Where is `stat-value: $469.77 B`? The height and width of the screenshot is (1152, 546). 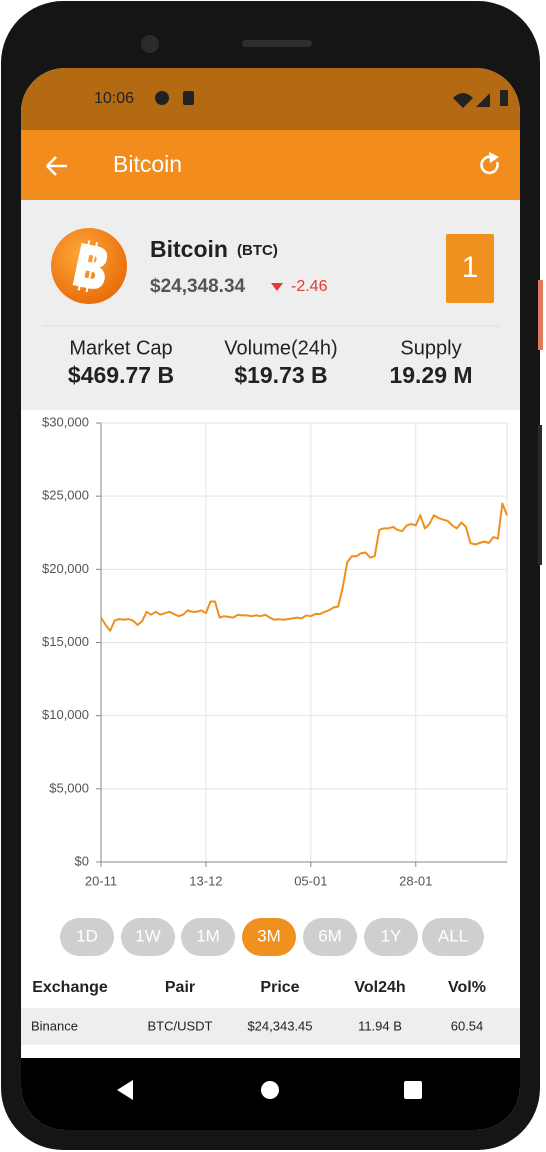
stat-value: $469.77 B is located at coordinates (121, 375).